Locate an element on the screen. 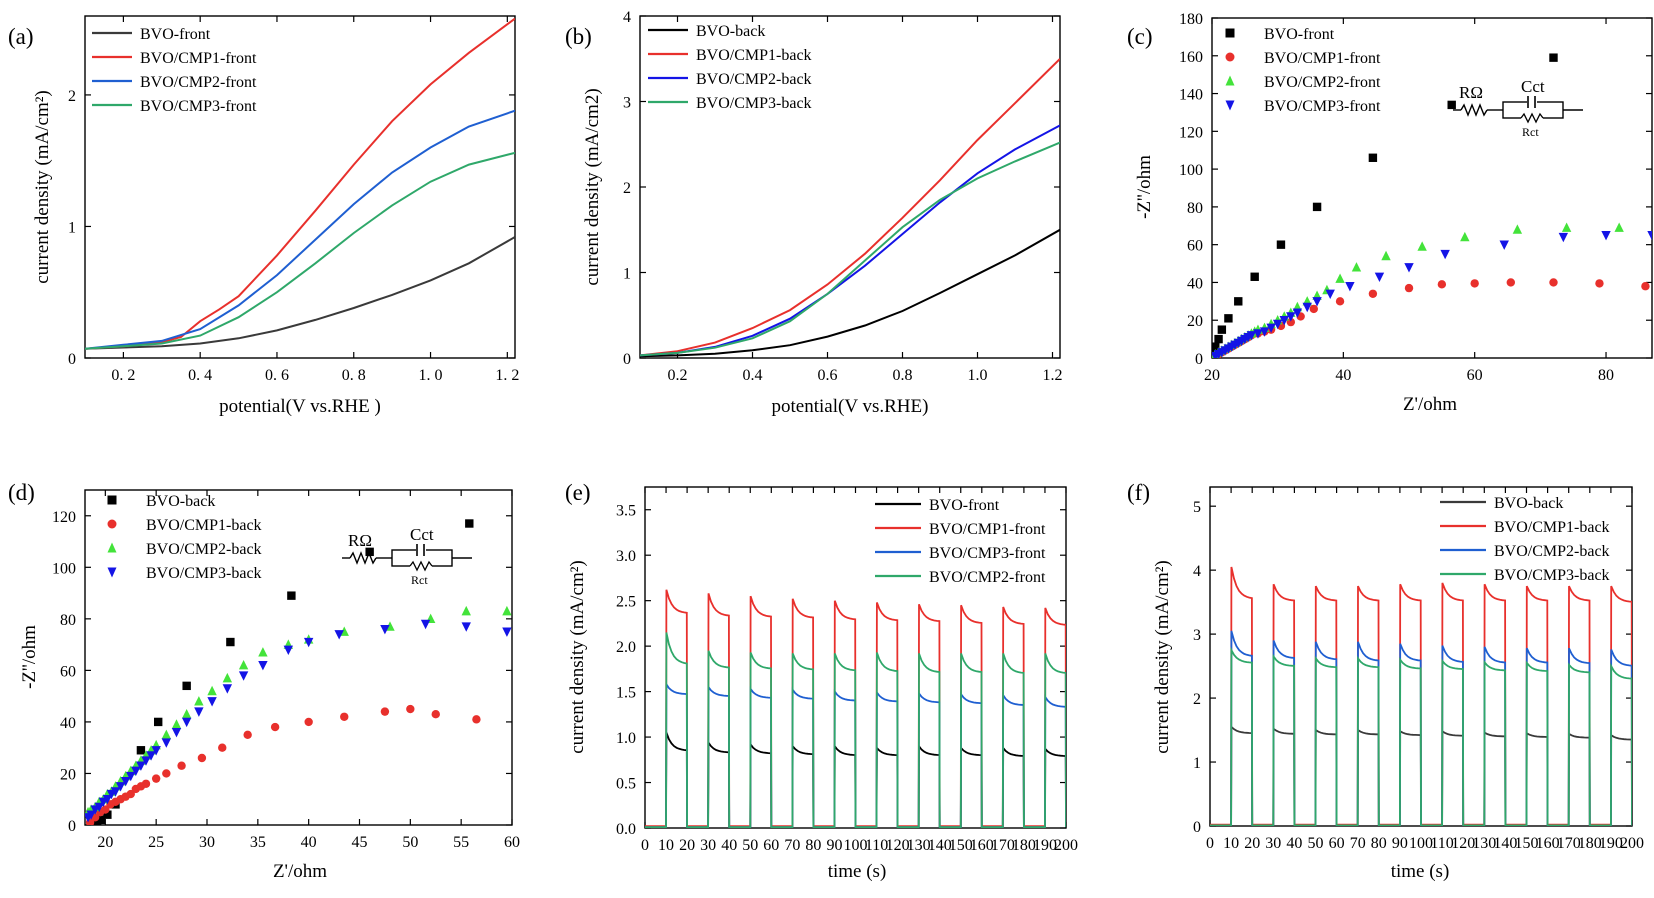 This screenshot has height=898, width=1654. series-line-BVO-front is located at coordinates (300, 293).